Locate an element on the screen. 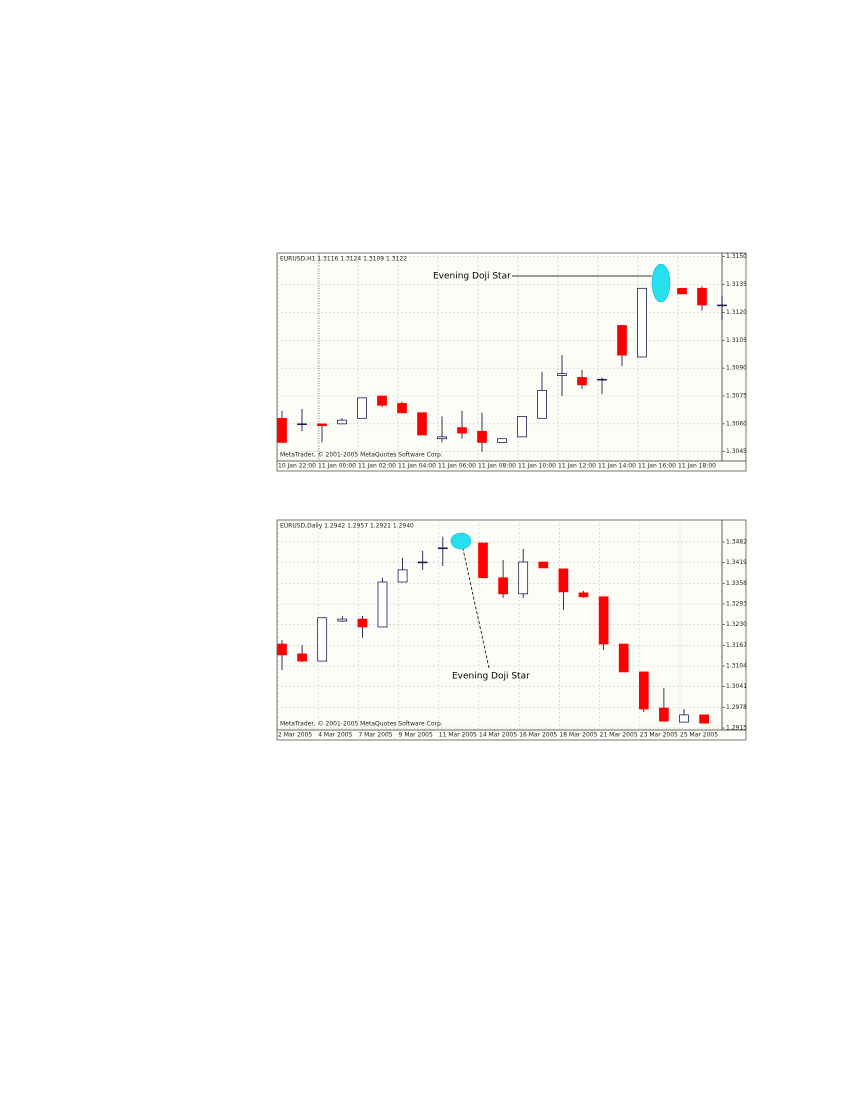 The height and width of the screenshot is (1100, 850). annotation-line is located at coordinates (476, 608).